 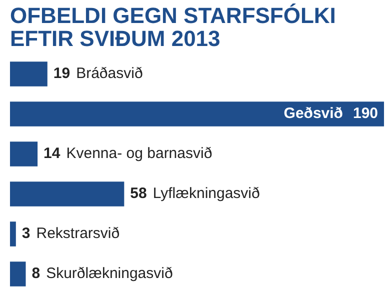 I want to click on data-label: 8, so click(x=36, y=273).